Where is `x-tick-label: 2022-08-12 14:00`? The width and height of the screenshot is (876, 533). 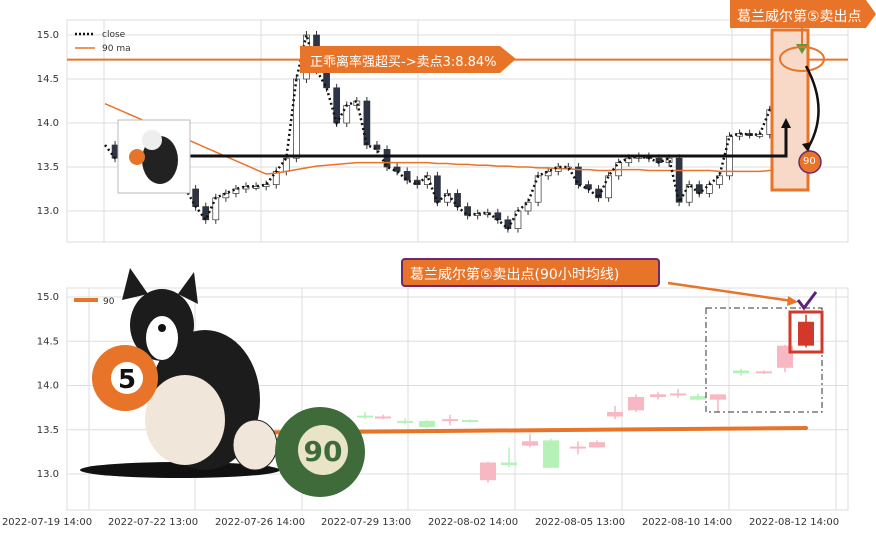 x-tick-label: 2022-08-12 14:00 is located at coordinates (794, 522).